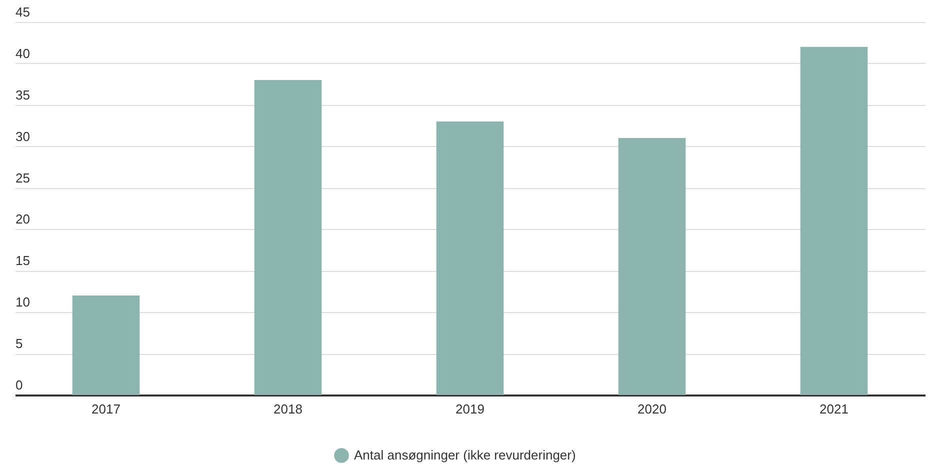 Image resolution: width=929 pixels, height=468 pixels. What do you see at coordinates (288, 409) in the screenshot?
I see `x-tick-label: 2018` at bounding box center [288, 409].